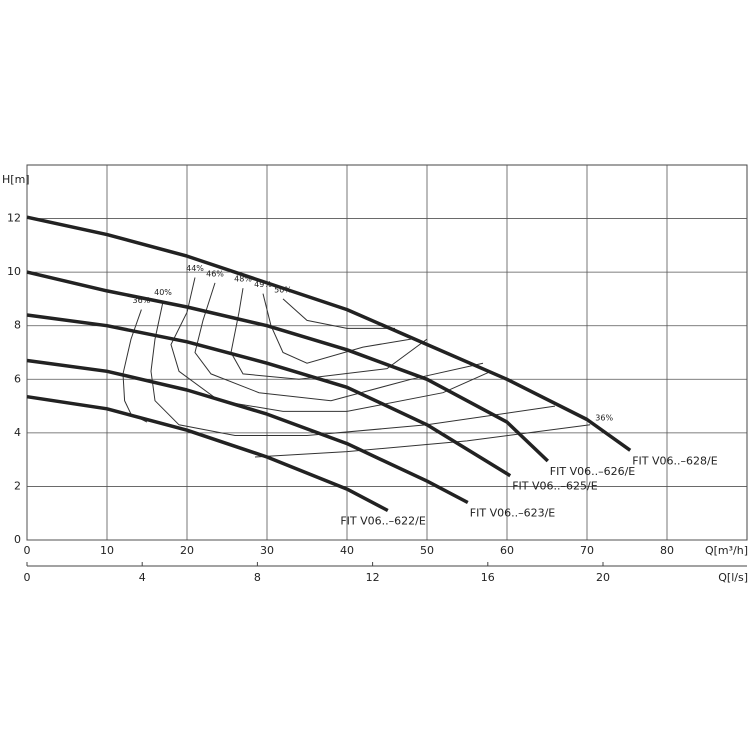  What do you see at coordinates (14, 218) in the screenshot?
I see `y-tick-label: 12` at bounding box center [14, 218].